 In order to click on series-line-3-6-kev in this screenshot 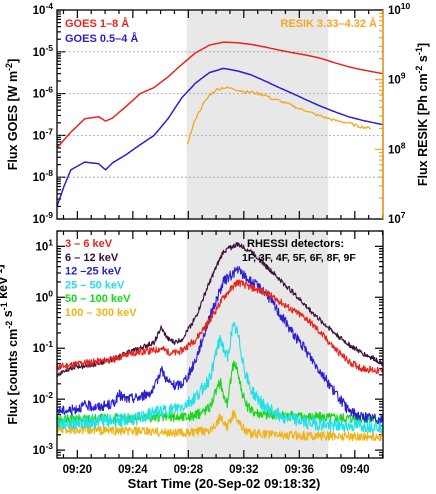, I will do `click(220, 326)`.